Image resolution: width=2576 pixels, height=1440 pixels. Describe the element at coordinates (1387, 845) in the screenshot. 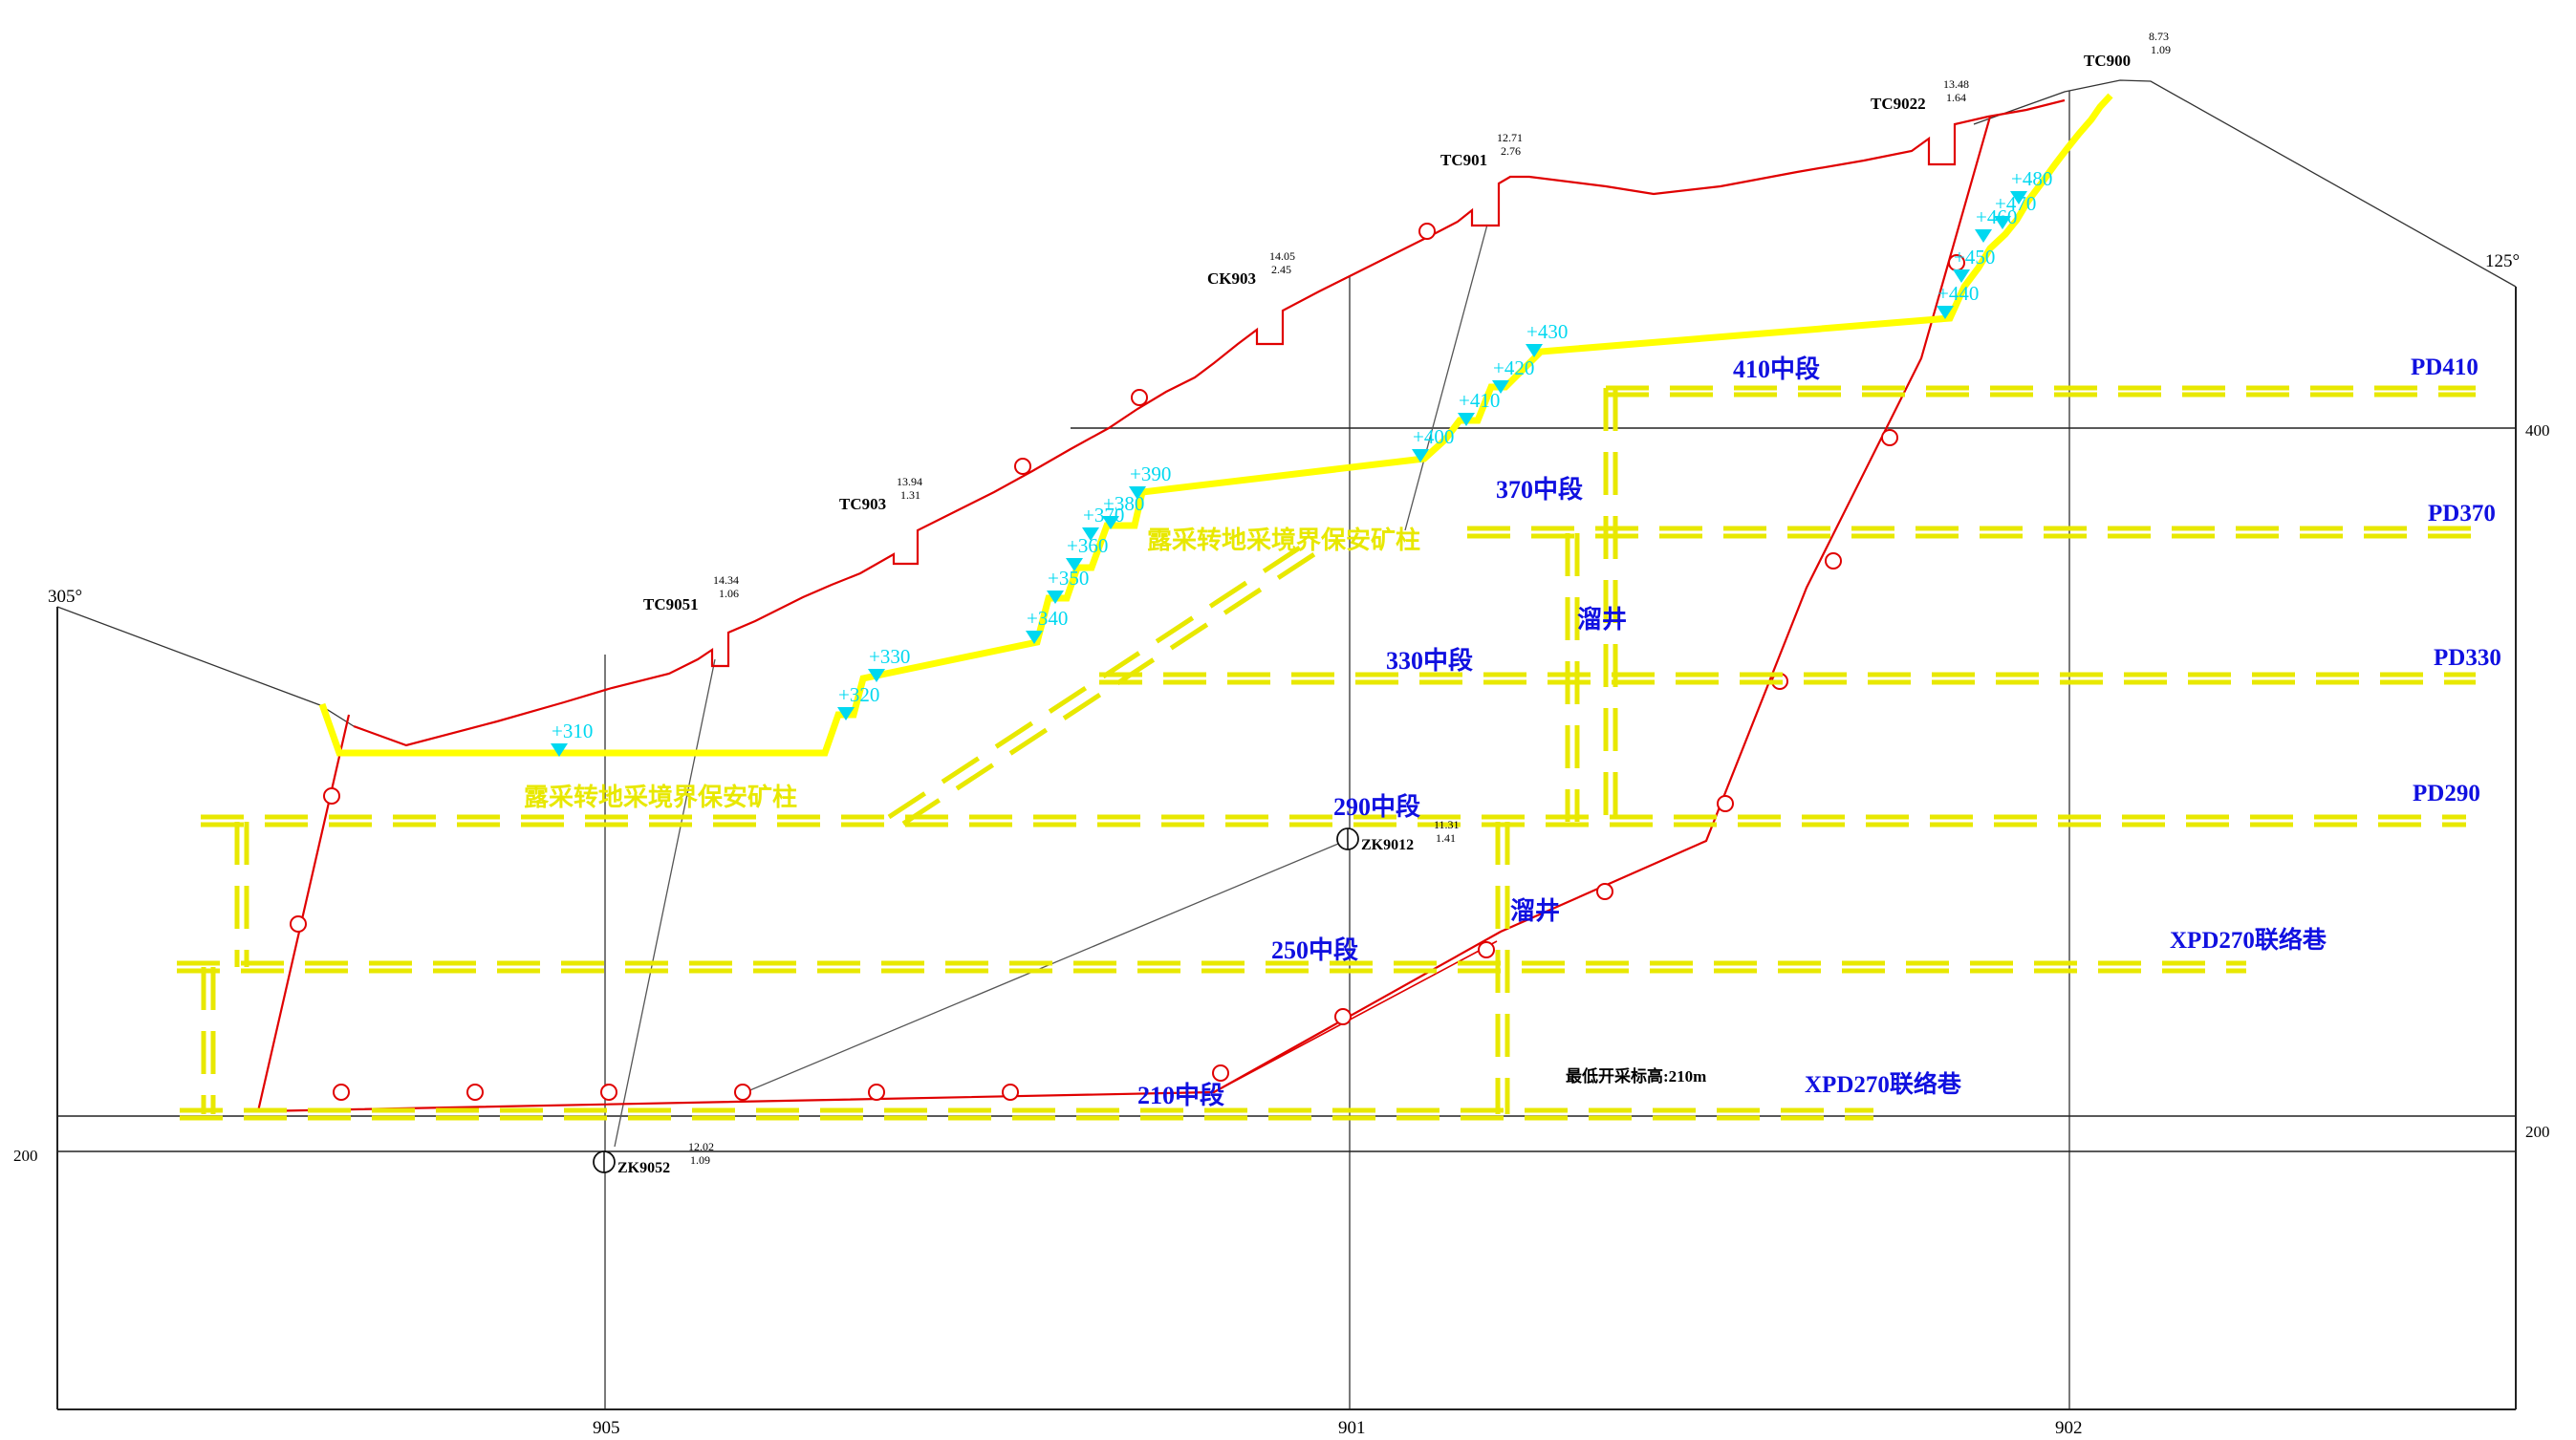

I see `drillhole-id: ZK9012` at that location.